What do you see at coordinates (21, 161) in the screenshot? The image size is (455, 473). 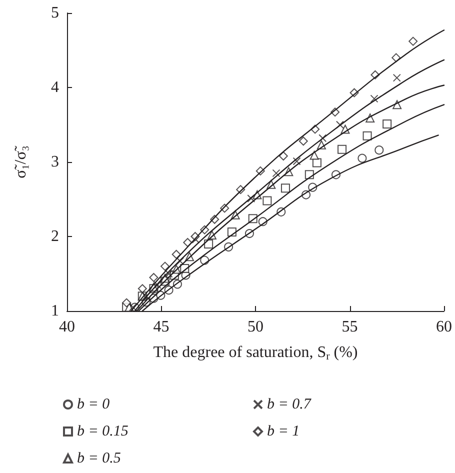 I see `y-axis-title: σ̃₁/σ̃₃` at bounding box center [21, 161].